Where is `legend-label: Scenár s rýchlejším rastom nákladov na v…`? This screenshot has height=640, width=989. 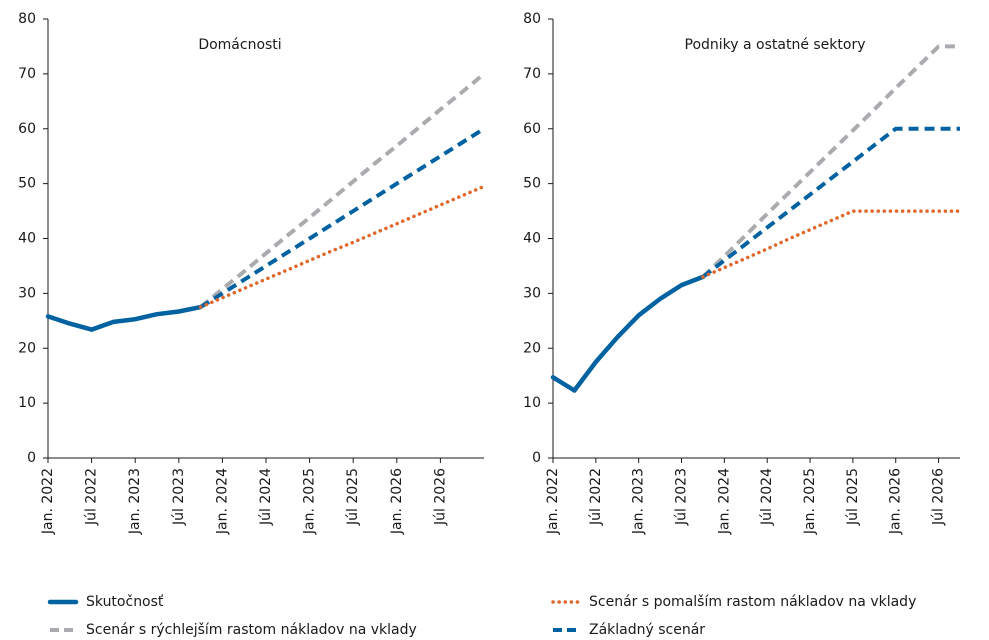
legend-label: Scenár s rýchlejším rastom nákladov na v… is located at coordinates (251, 630).